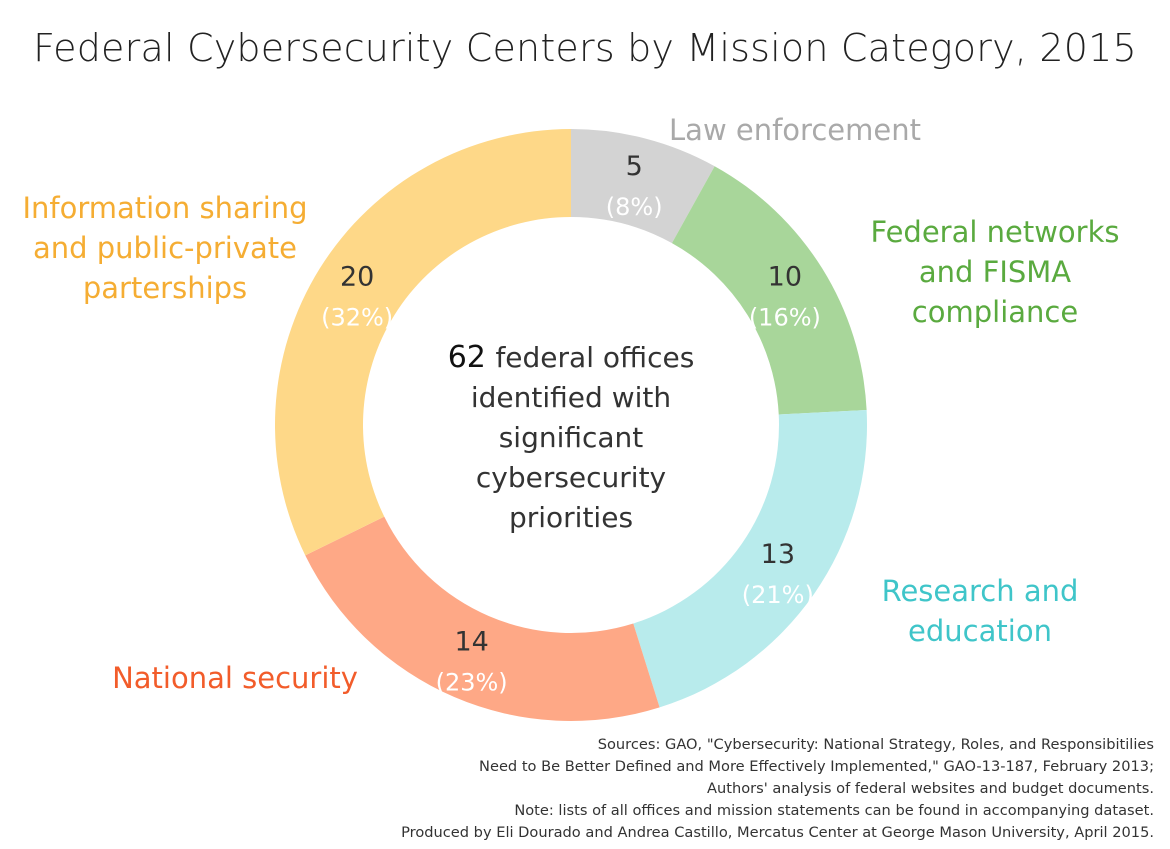 This screenshot has height=849, width=1170. Describe the element at coordinates (750, 559) in the screenshot. I see `slice-research` at that location.